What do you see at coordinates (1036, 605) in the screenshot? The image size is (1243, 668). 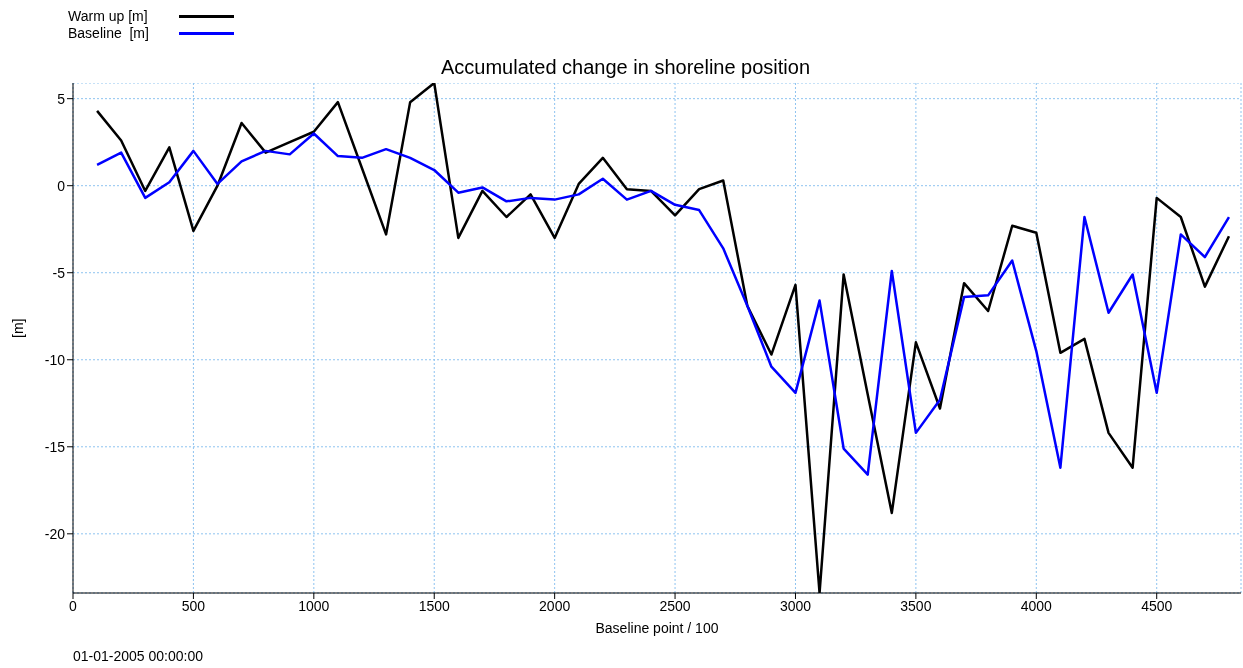 I see `x-tick-label: 4000` at bounding box center [1036, 605].